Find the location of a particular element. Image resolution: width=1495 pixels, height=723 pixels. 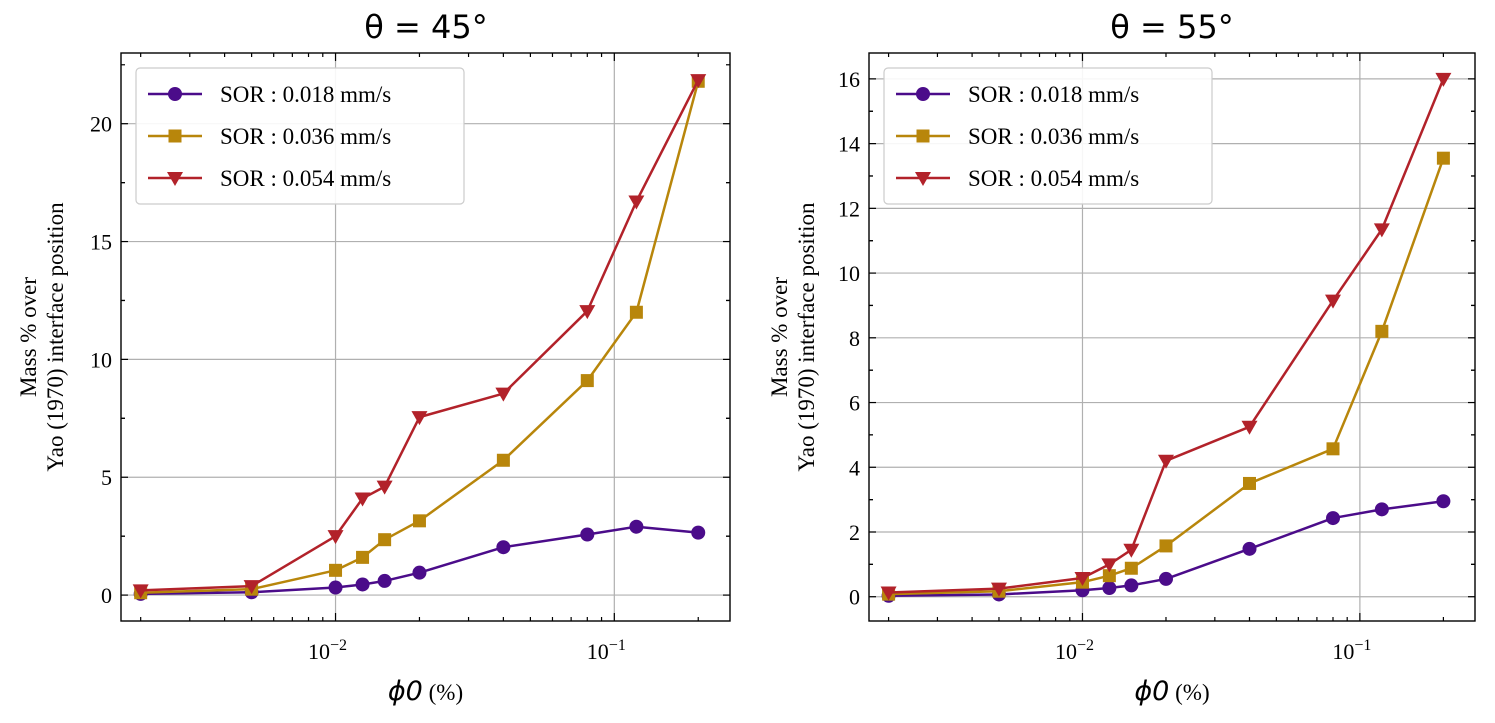

y-tick-label: 20 is located at coordinates (101, 124).